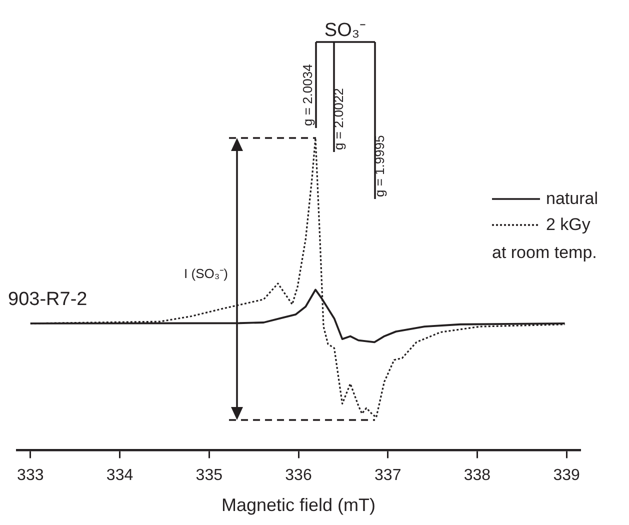  What do you see at coordinates (345, 30) in the screenshot?
I see `text: SO₃⁻` at bounding box center [345, 30].